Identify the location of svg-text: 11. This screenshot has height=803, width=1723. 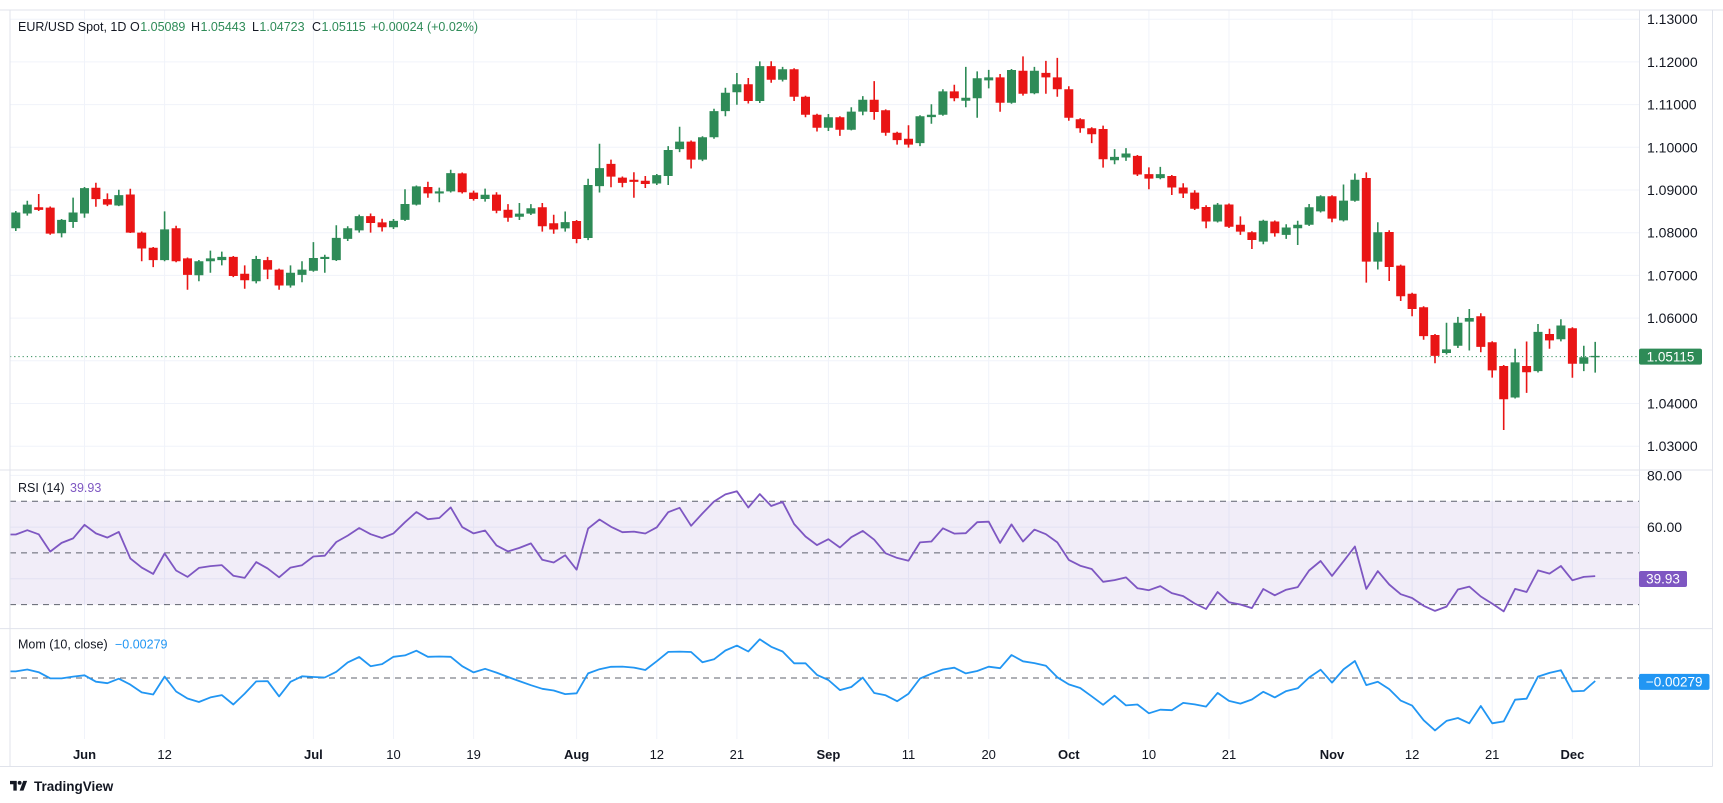
(909, 754).